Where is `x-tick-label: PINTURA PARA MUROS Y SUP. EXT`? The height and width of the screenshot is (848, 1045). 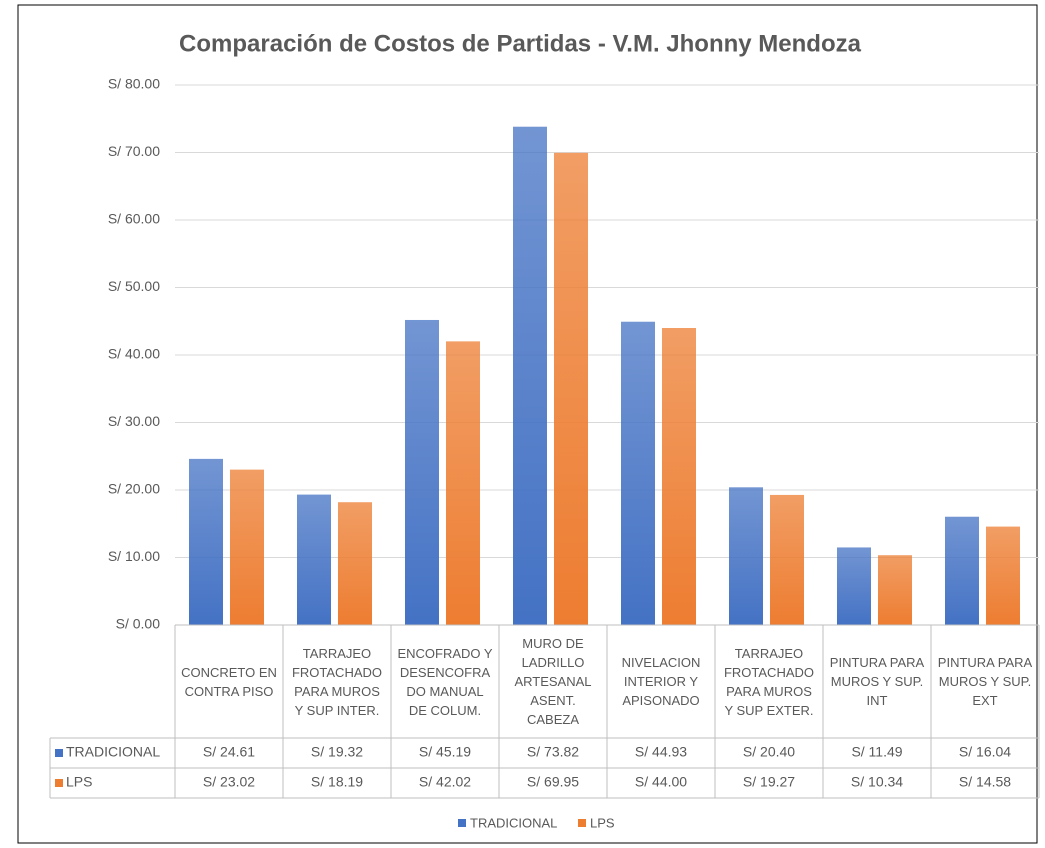
x-tick-label: PINTURA PARA MUROS Y SUP. EXT is located at coordinates (985, 681).